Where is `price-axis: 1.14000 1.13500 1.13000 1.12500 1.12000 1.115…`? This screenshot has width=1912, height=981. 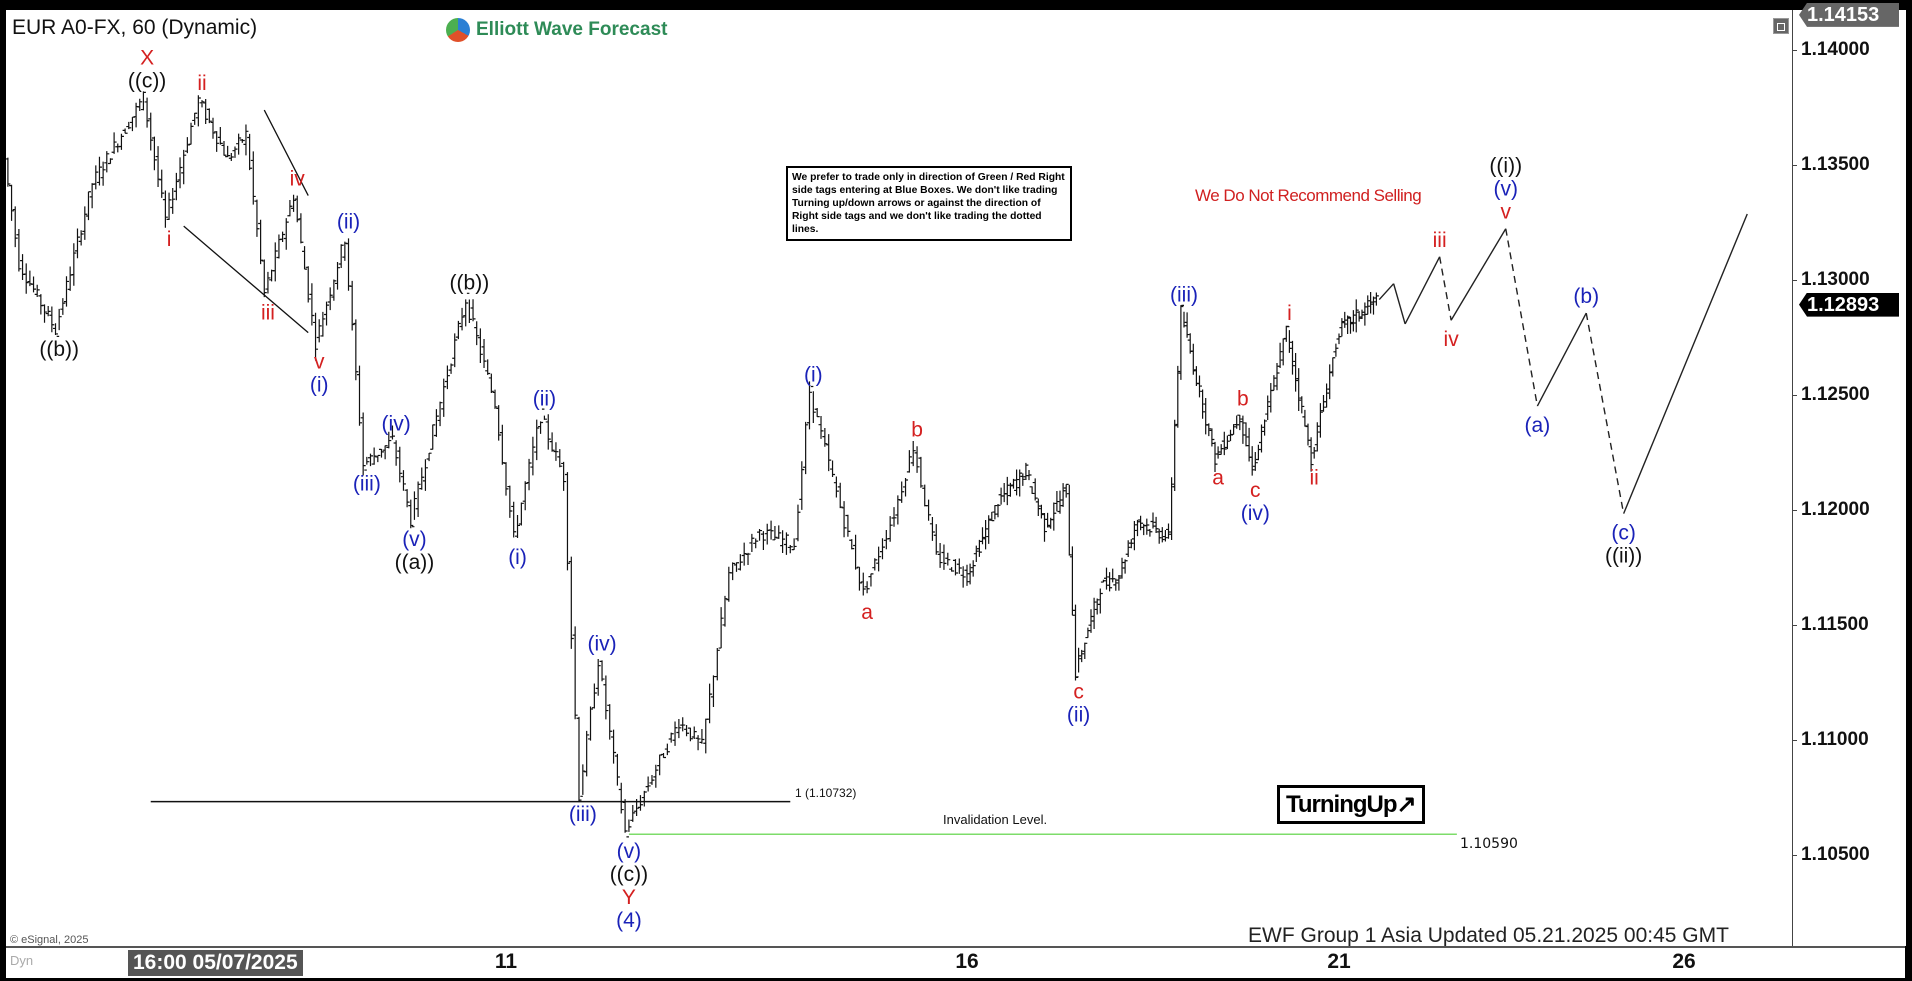
price-axis: 1.14000 1.13500 1.13000 1.12500 1.12000 1.115… is located at coordinates (1849, 474).